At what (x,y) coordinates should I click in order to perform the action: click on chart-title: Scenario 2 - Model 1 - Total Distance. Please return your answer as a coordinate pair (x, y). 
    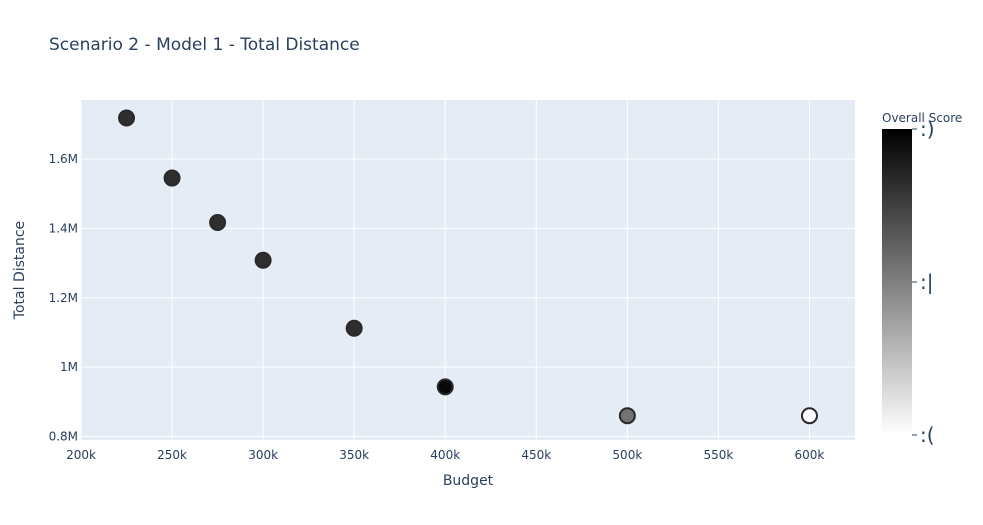
    Looking at the image, I should click on (204, 45).